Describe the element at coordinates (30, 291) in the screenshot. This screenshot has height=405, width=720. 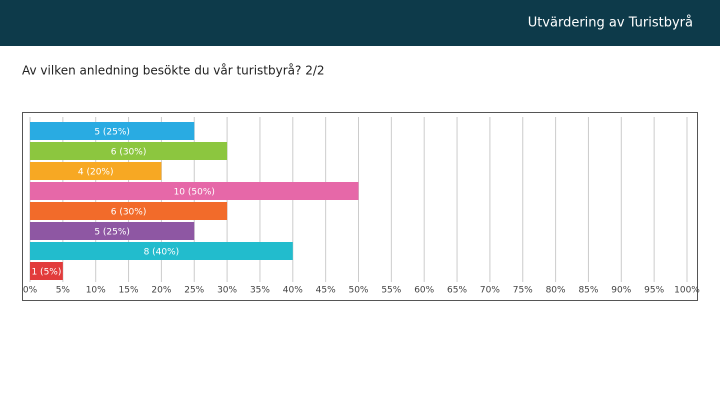
I see `x-tick-label: 0%` at that location.